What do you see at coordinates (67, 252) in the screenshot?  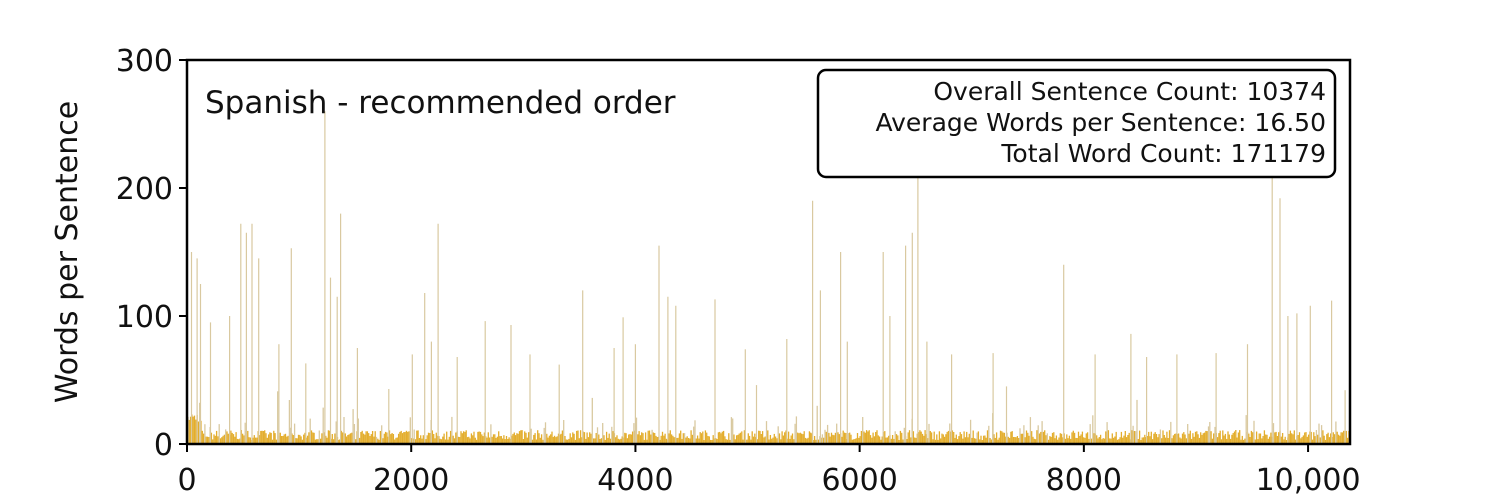 I see `y-axis-title: Words per Sentence` at bounding box center [67, 252].